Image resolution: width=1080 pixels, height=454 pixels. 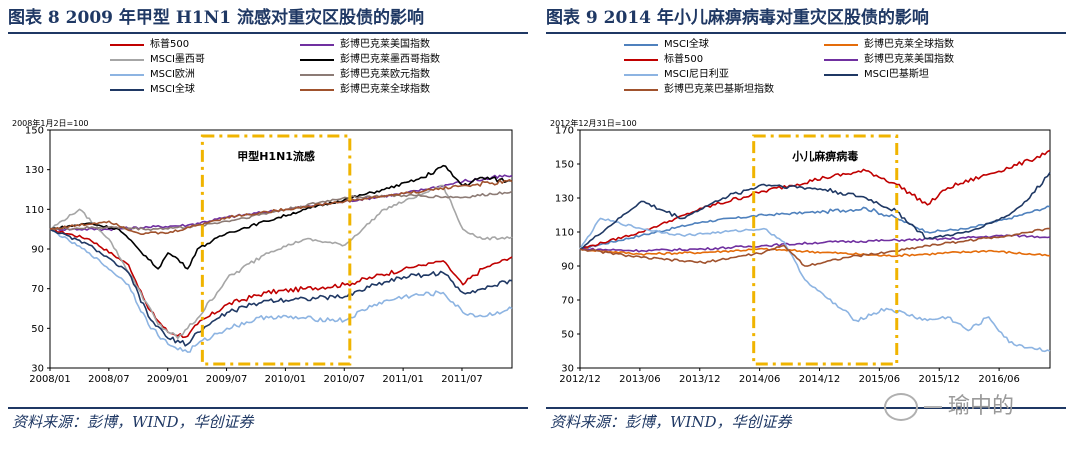 I want to click on figure-8-title: 图表 8 2009 年甲型 H1N1 流感对重灾区股债的影响, so click(x=268, y=19).